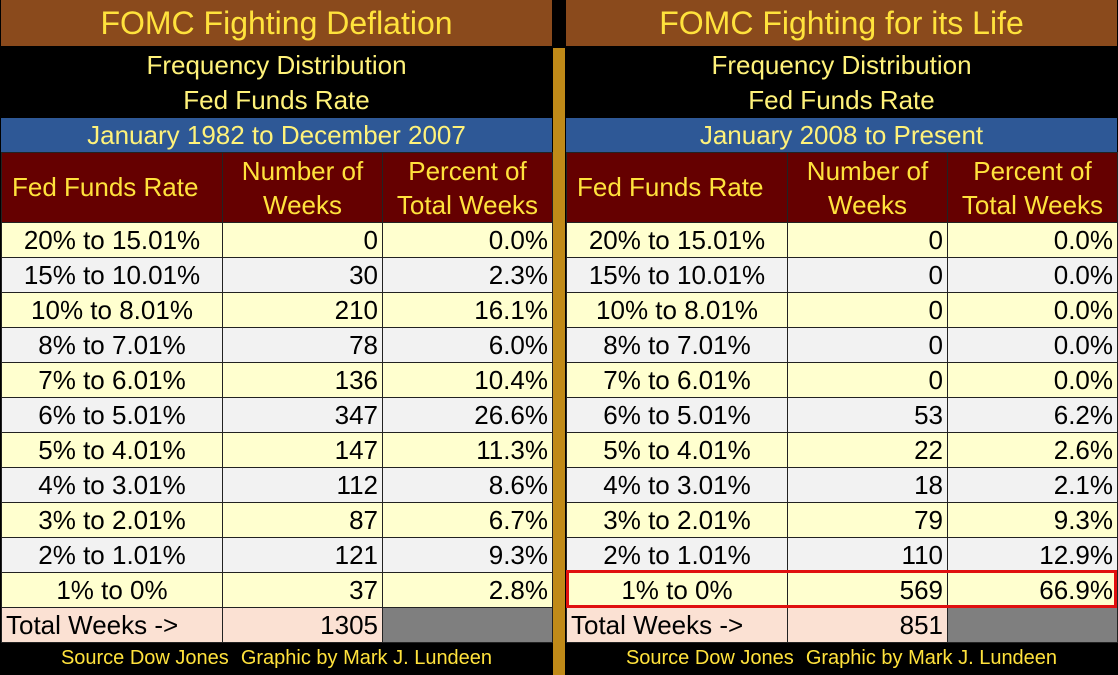 Image resolution: width=1118 pixels, height=675 pixels. I want to click on rate-range-cell: 8% to 7.01%, so click(112, 345).